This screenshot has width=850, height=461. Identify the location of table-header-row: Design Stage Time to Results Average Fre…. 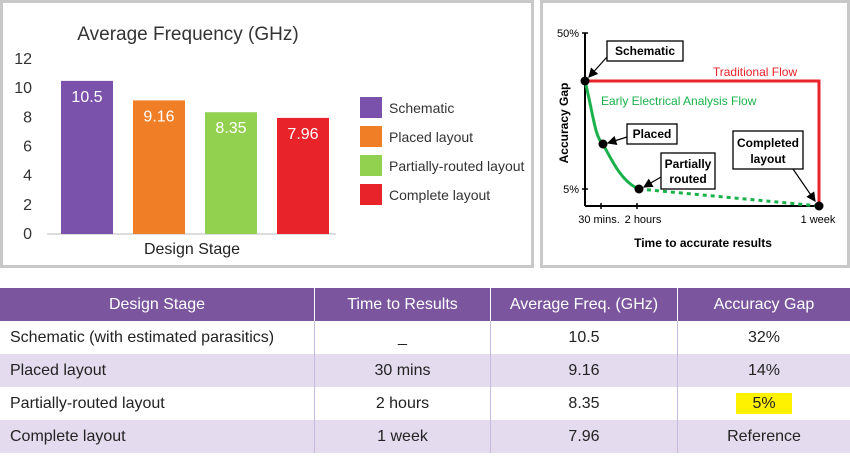
(425, 304).